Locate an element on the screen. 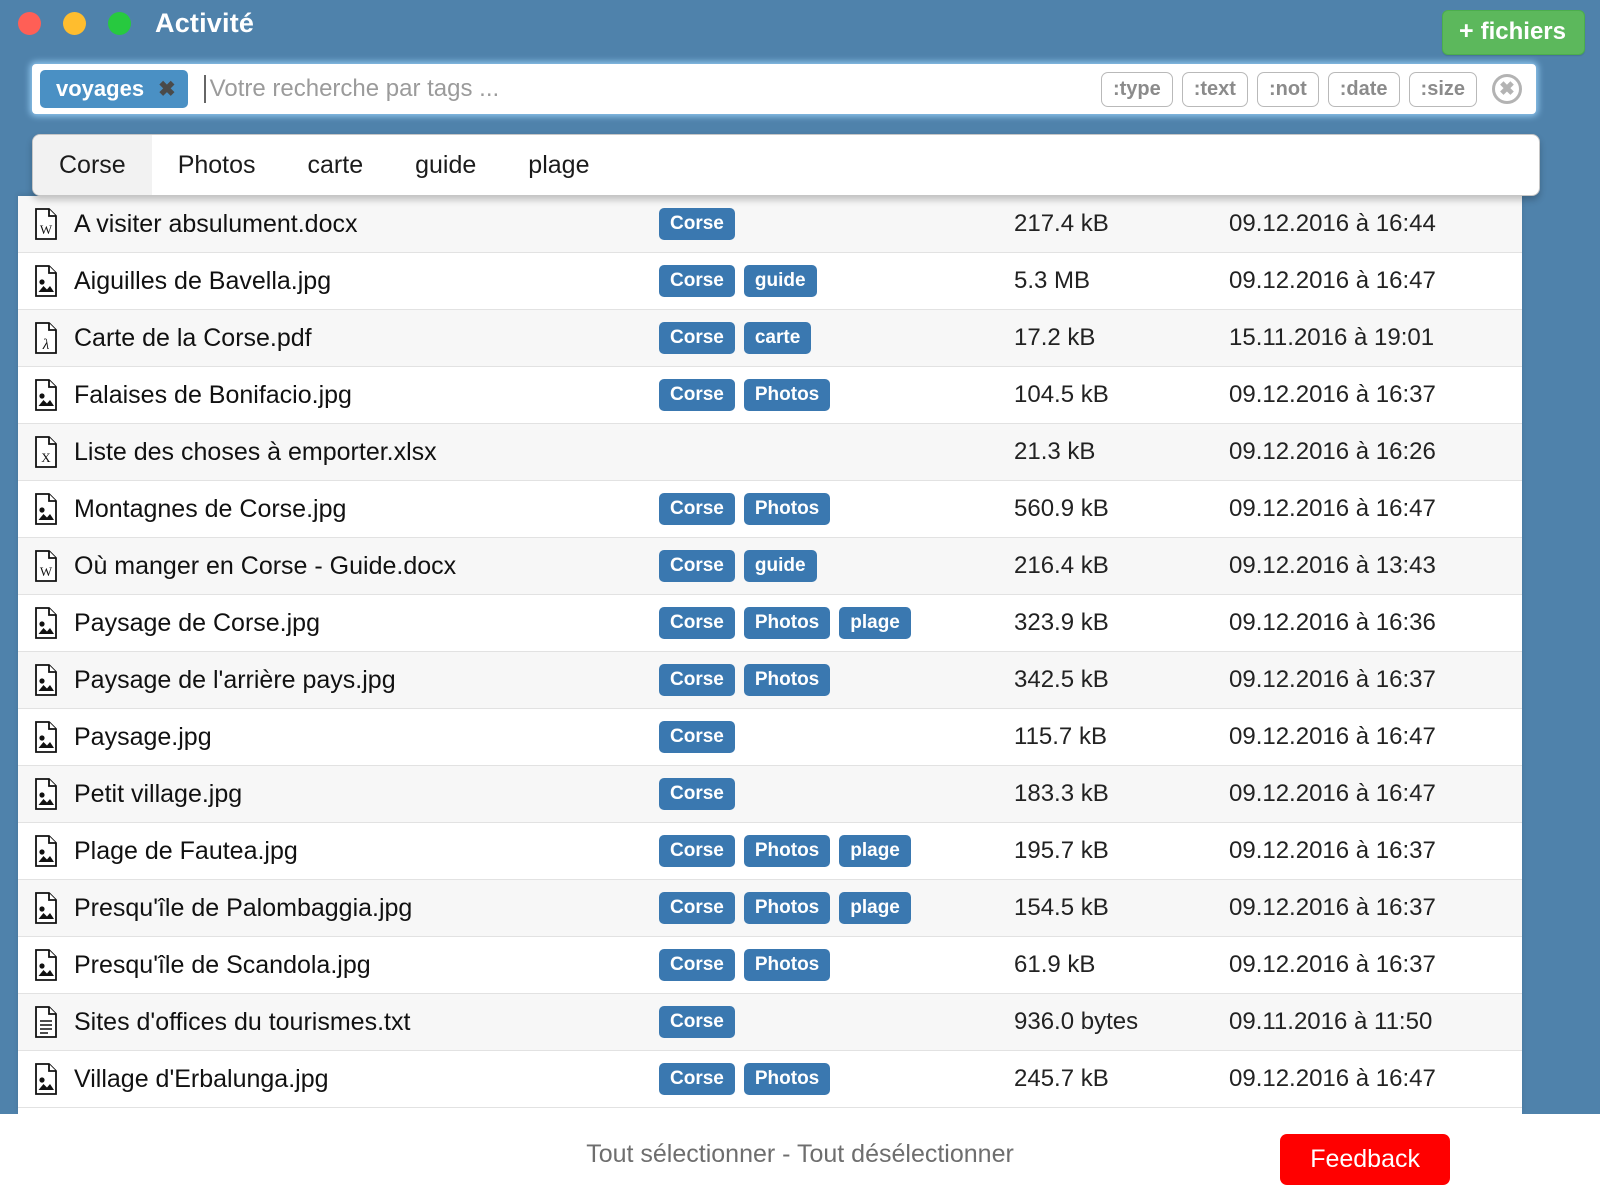 Image resolution: width=1600 pixels, height=1200 pixels. tag-suggestion-photos: Photos is located at coordinates (217, 165).